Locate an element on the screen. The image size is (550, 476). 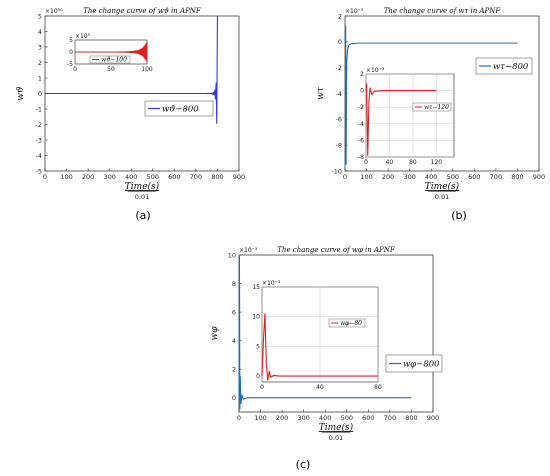
inset-y-tick-label: 0 is located at coordinates (71, 52).